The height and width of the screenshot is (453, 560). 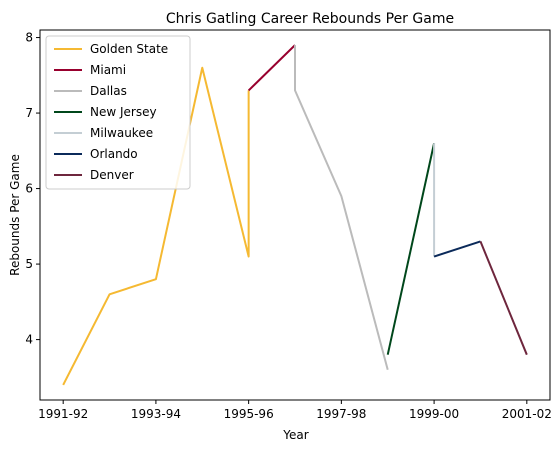 I want to click on legend-entry: Dallas, so click(x=108, y=91).